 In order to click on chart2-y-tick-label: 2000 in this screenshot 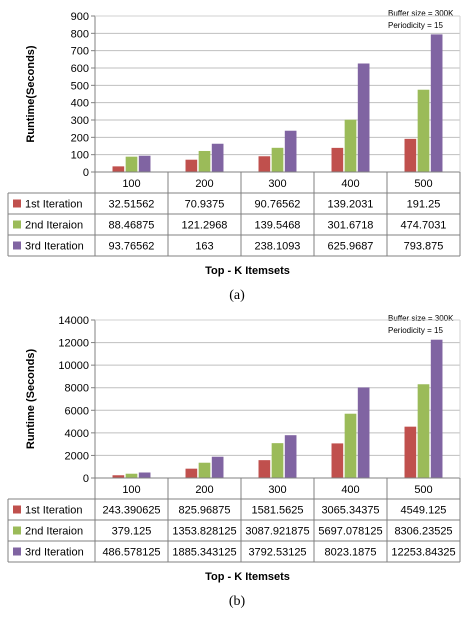, I will do `click(77, 456)`.